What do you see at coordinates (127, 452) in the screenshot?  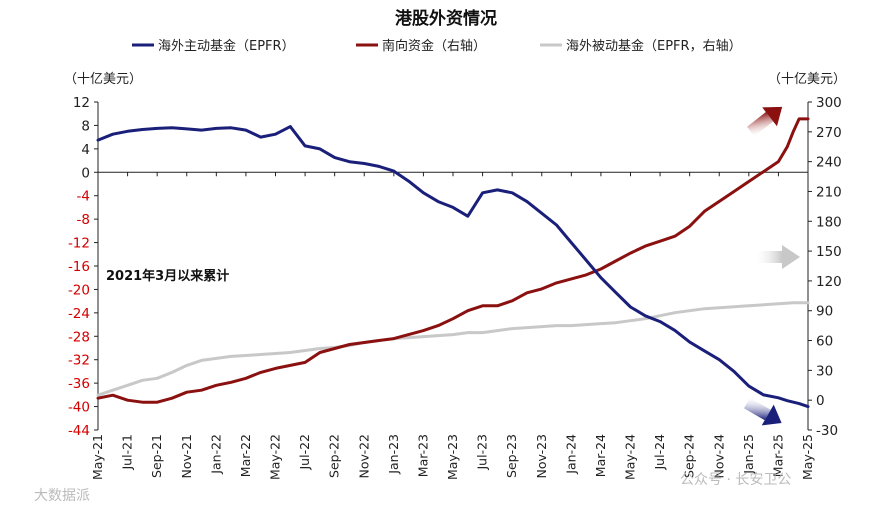 I see `x-tick-label: Jul-21` at bounding box center [127, 452].